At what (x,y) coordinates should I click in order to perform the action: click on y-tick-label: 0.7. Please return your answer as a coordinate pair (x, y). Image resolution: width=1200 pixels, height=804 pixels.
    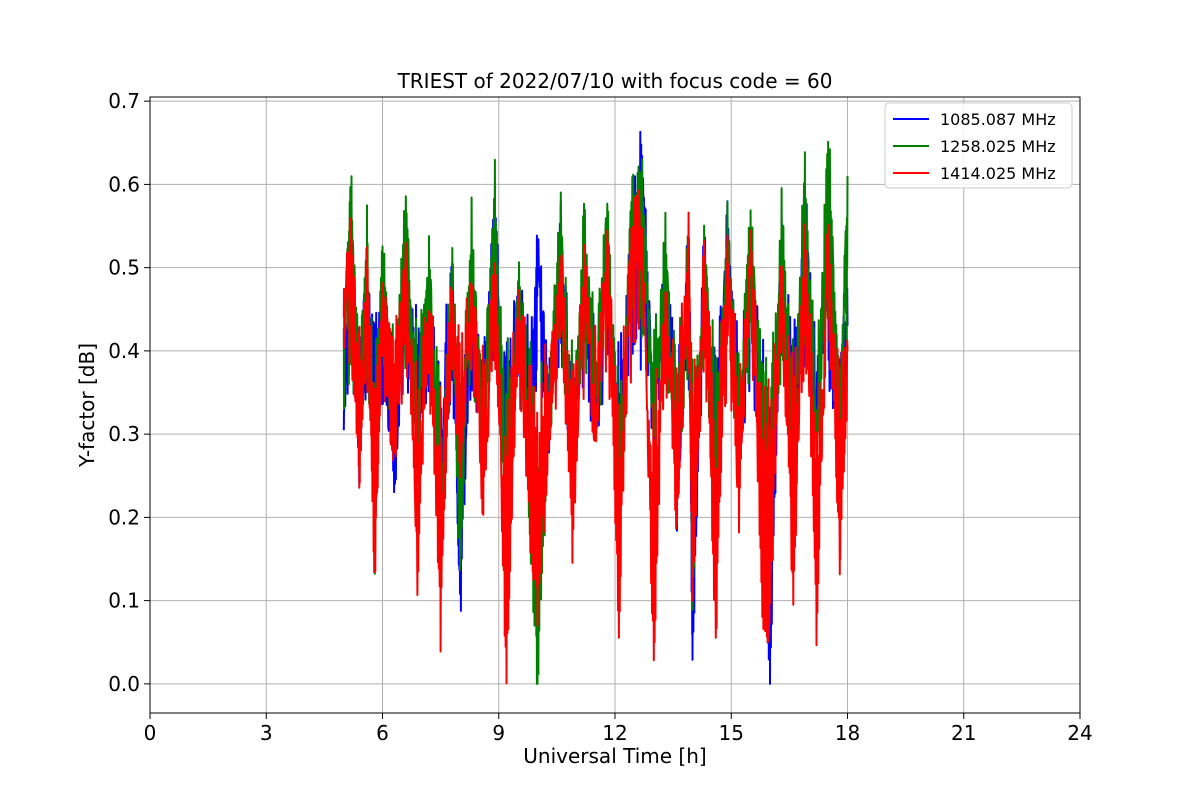
    Looking at the image, I should click on (124, 101).